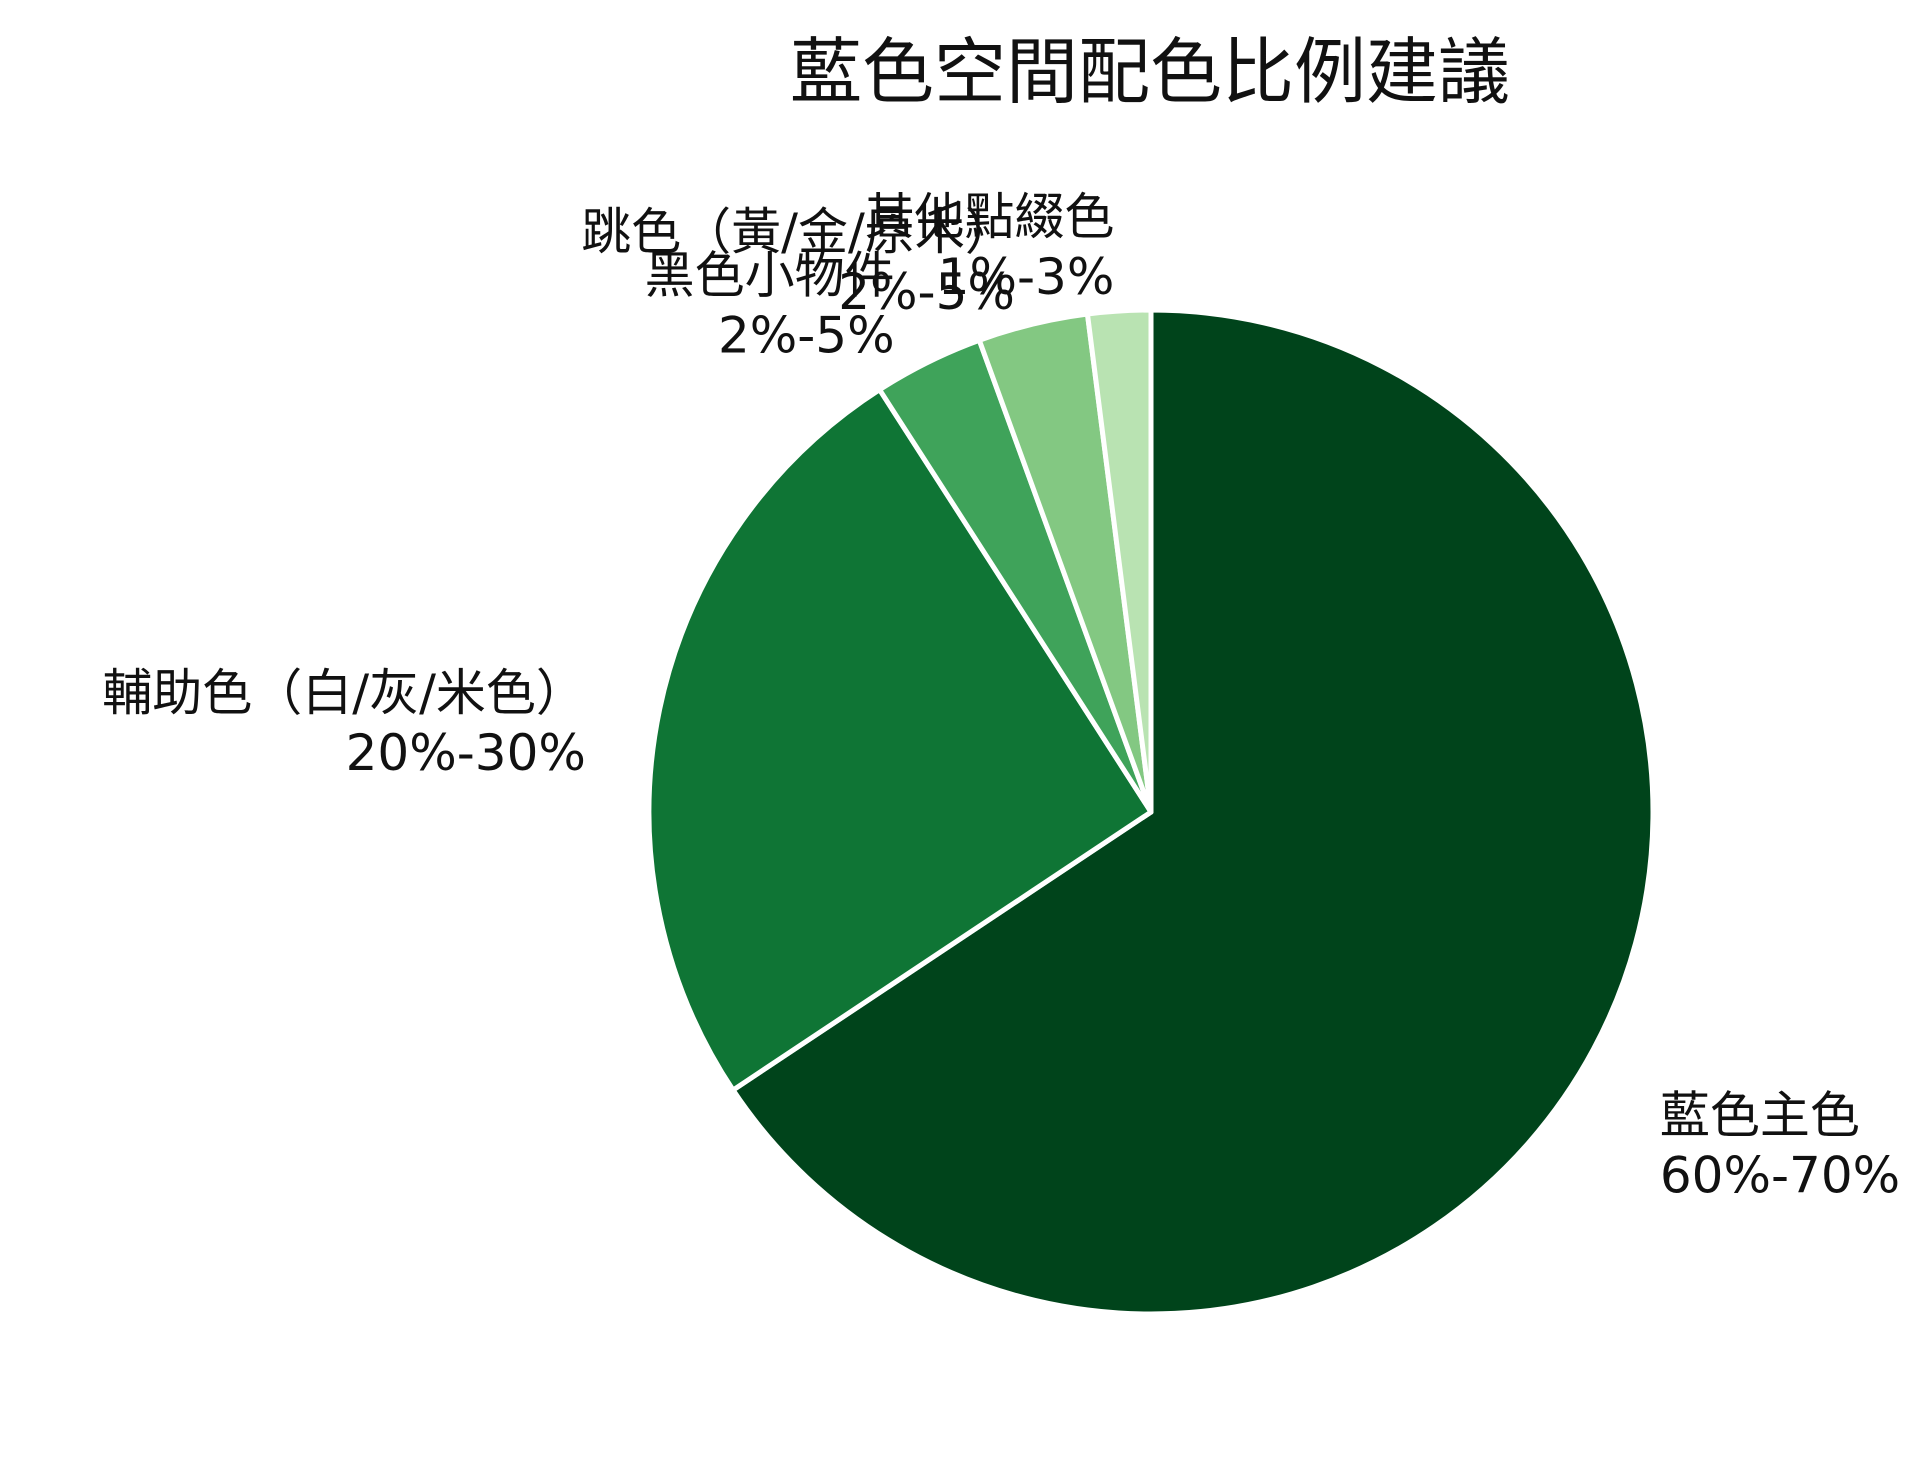  I want to click on slice-label-4: 其他點綴色 1%-3%, so click(989, 247).